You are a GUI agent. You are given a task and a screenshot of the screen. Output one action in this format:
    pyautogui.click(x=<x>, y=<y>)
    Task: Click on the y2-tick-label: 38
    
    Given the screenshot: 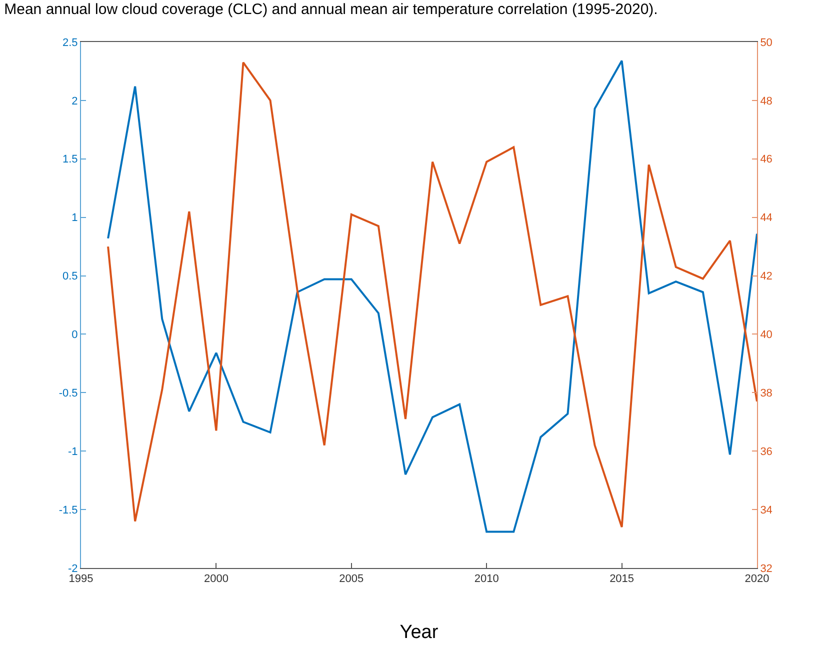 What is the action you would take?
    pyautogui.click(x=766, y=394)
    